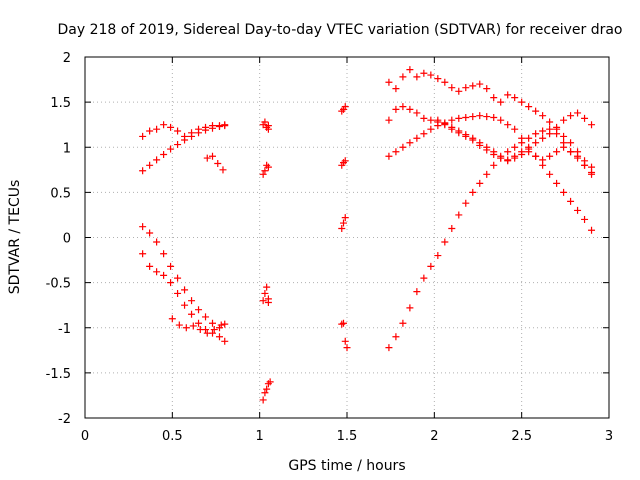  I want to click on y-tick-label: 0.5, so click(60, 193).